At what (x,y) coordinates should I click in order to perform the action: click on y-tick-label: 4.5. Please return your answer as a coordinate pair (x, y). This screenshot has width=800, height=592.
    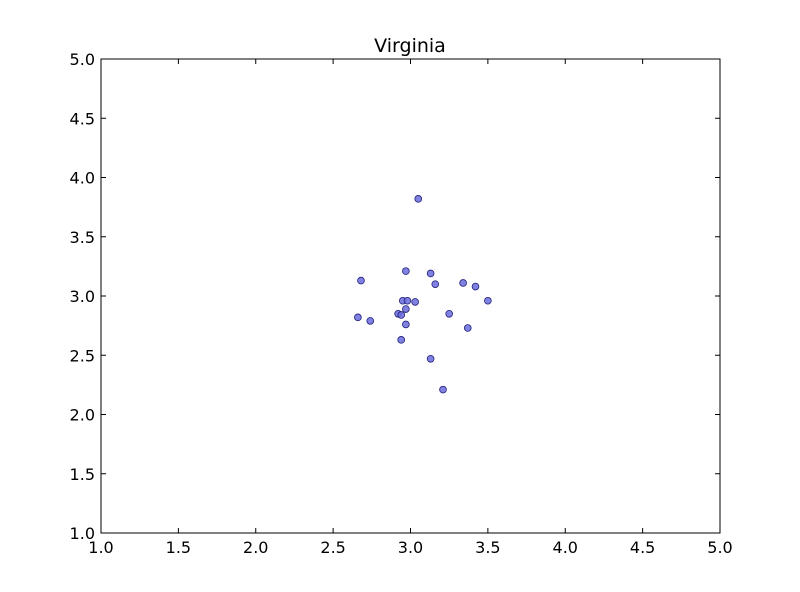
    Looking at the image, I should click on (82, 118).